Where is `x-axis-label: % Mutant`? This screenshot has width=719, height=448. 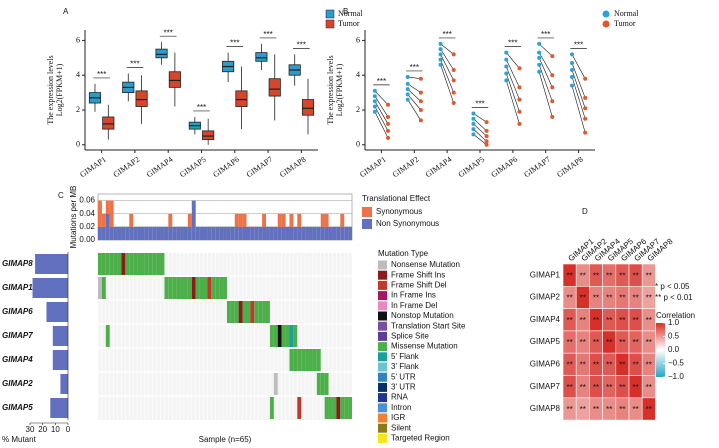 x-axis-label: % Mutant is located at coordinates (19, 439).